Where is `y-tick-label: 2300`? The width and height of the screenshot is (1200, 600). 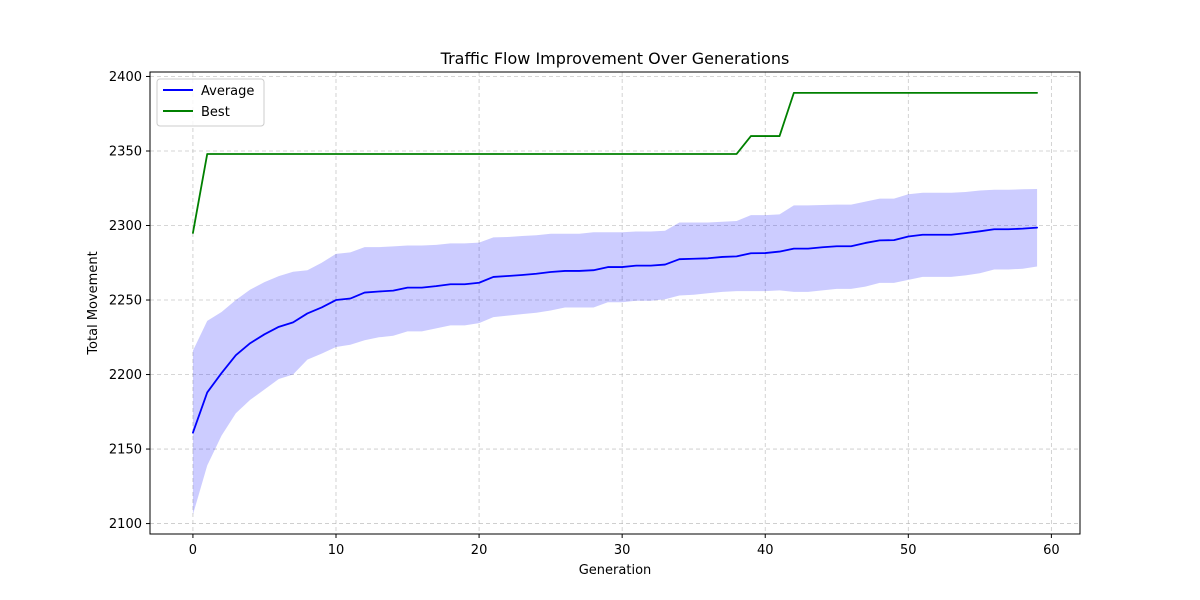
y-tick-label: 2300 is located at coordinates (125, 226).